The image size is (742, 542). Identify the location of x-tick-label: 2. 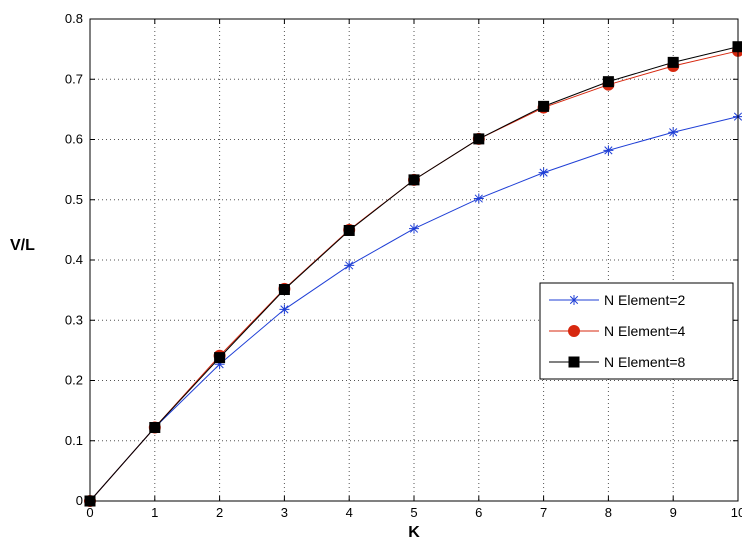
(219, 512).